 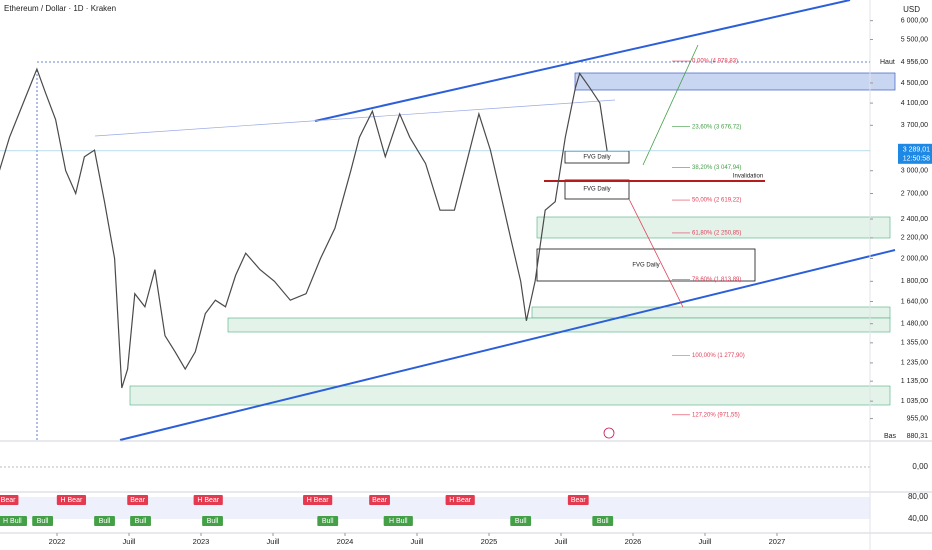 What do you see at coordinates (914, 171) in the screenshot?
I see `y-tick-label: 3 000,00` at bounding box center [914, 171].